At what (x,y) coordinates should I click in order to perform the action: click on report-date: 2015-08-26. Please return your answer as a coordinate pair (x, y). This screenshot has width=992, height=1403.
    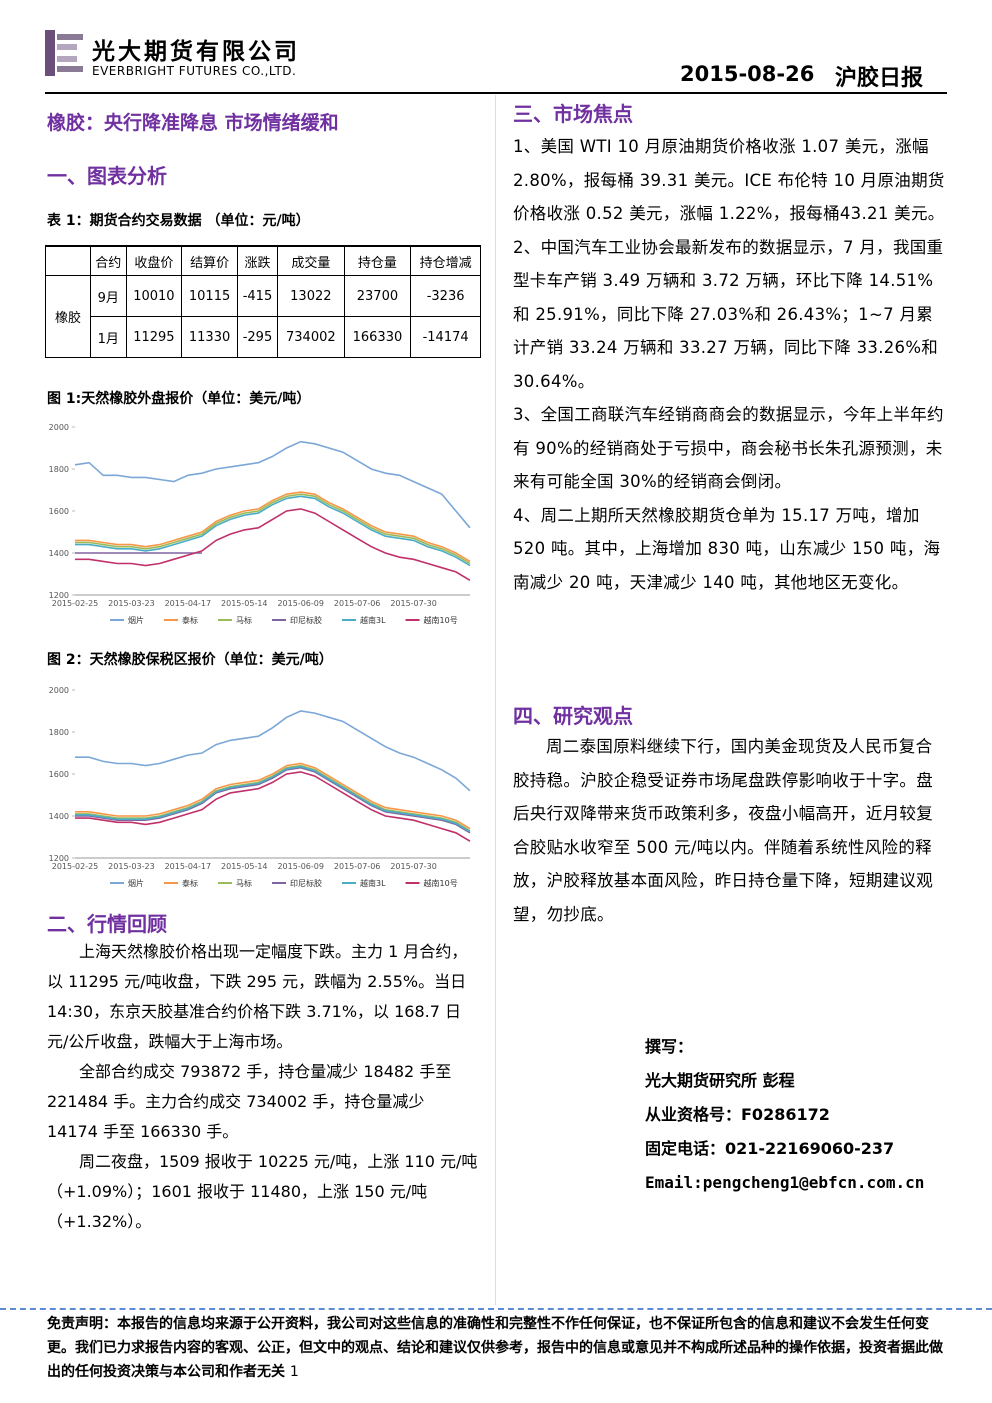
    Looking at the image, I should click on (747, 74).